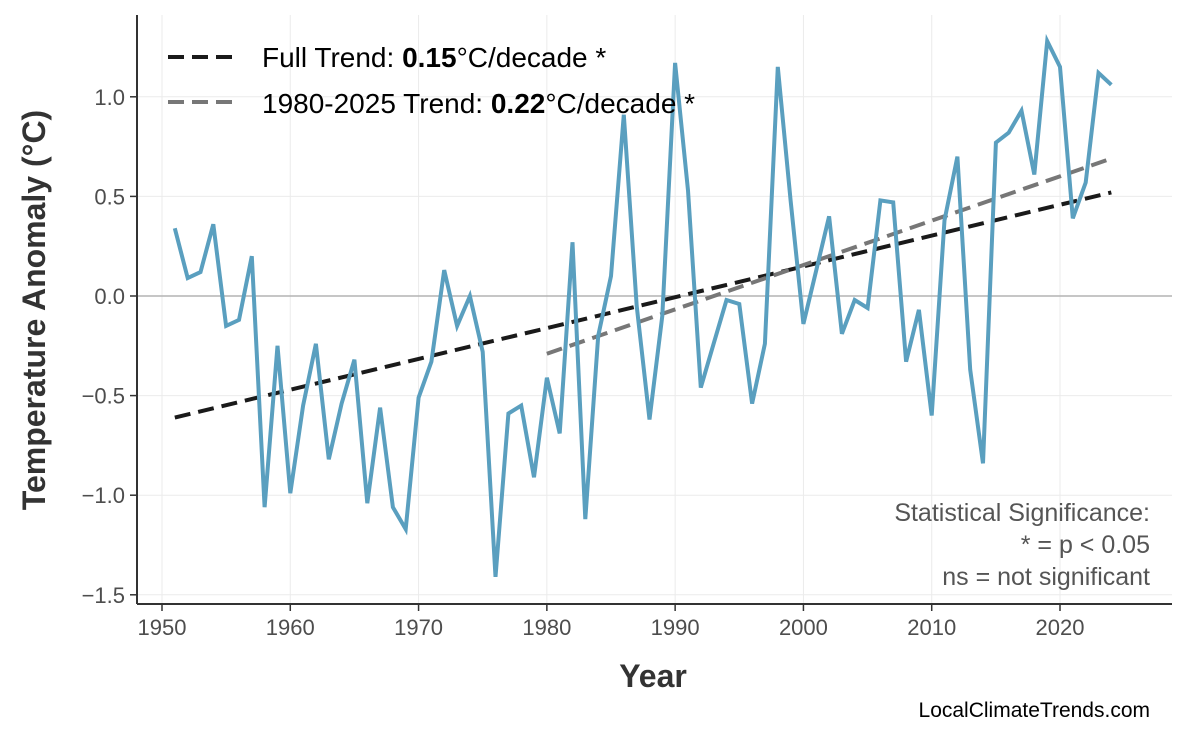 This screenshot has width=1186, height=737. Describe the element at coordinates (611, 622) in the screenshot. I see `x-axis-ticks: 1950 1960 1970 1980 1990 2000 2010 2020` at that location.